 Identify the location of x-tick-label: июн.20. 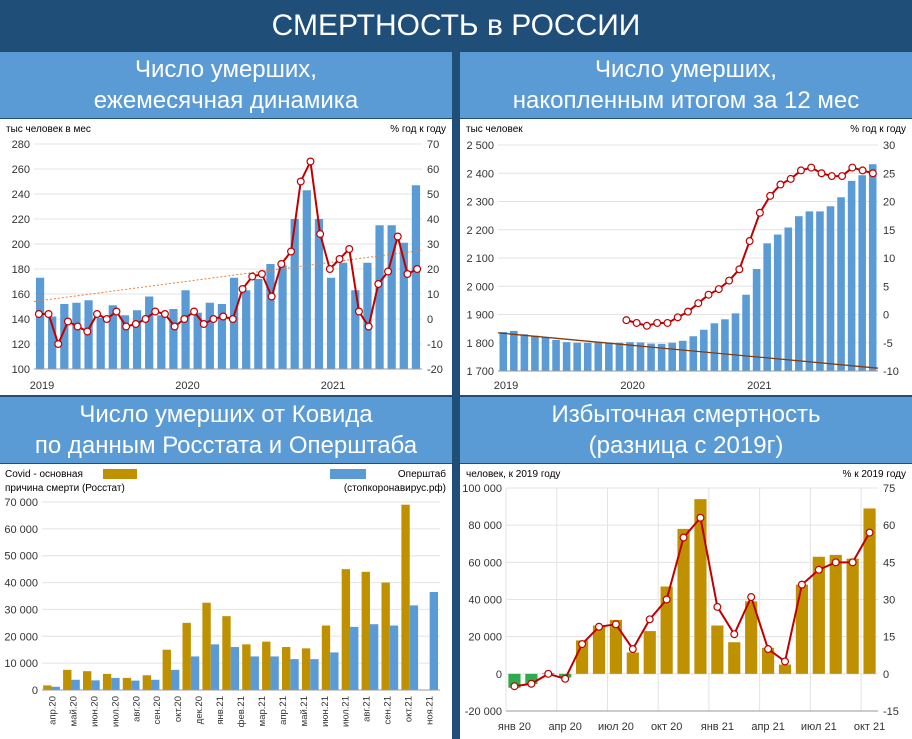
(94, 711).